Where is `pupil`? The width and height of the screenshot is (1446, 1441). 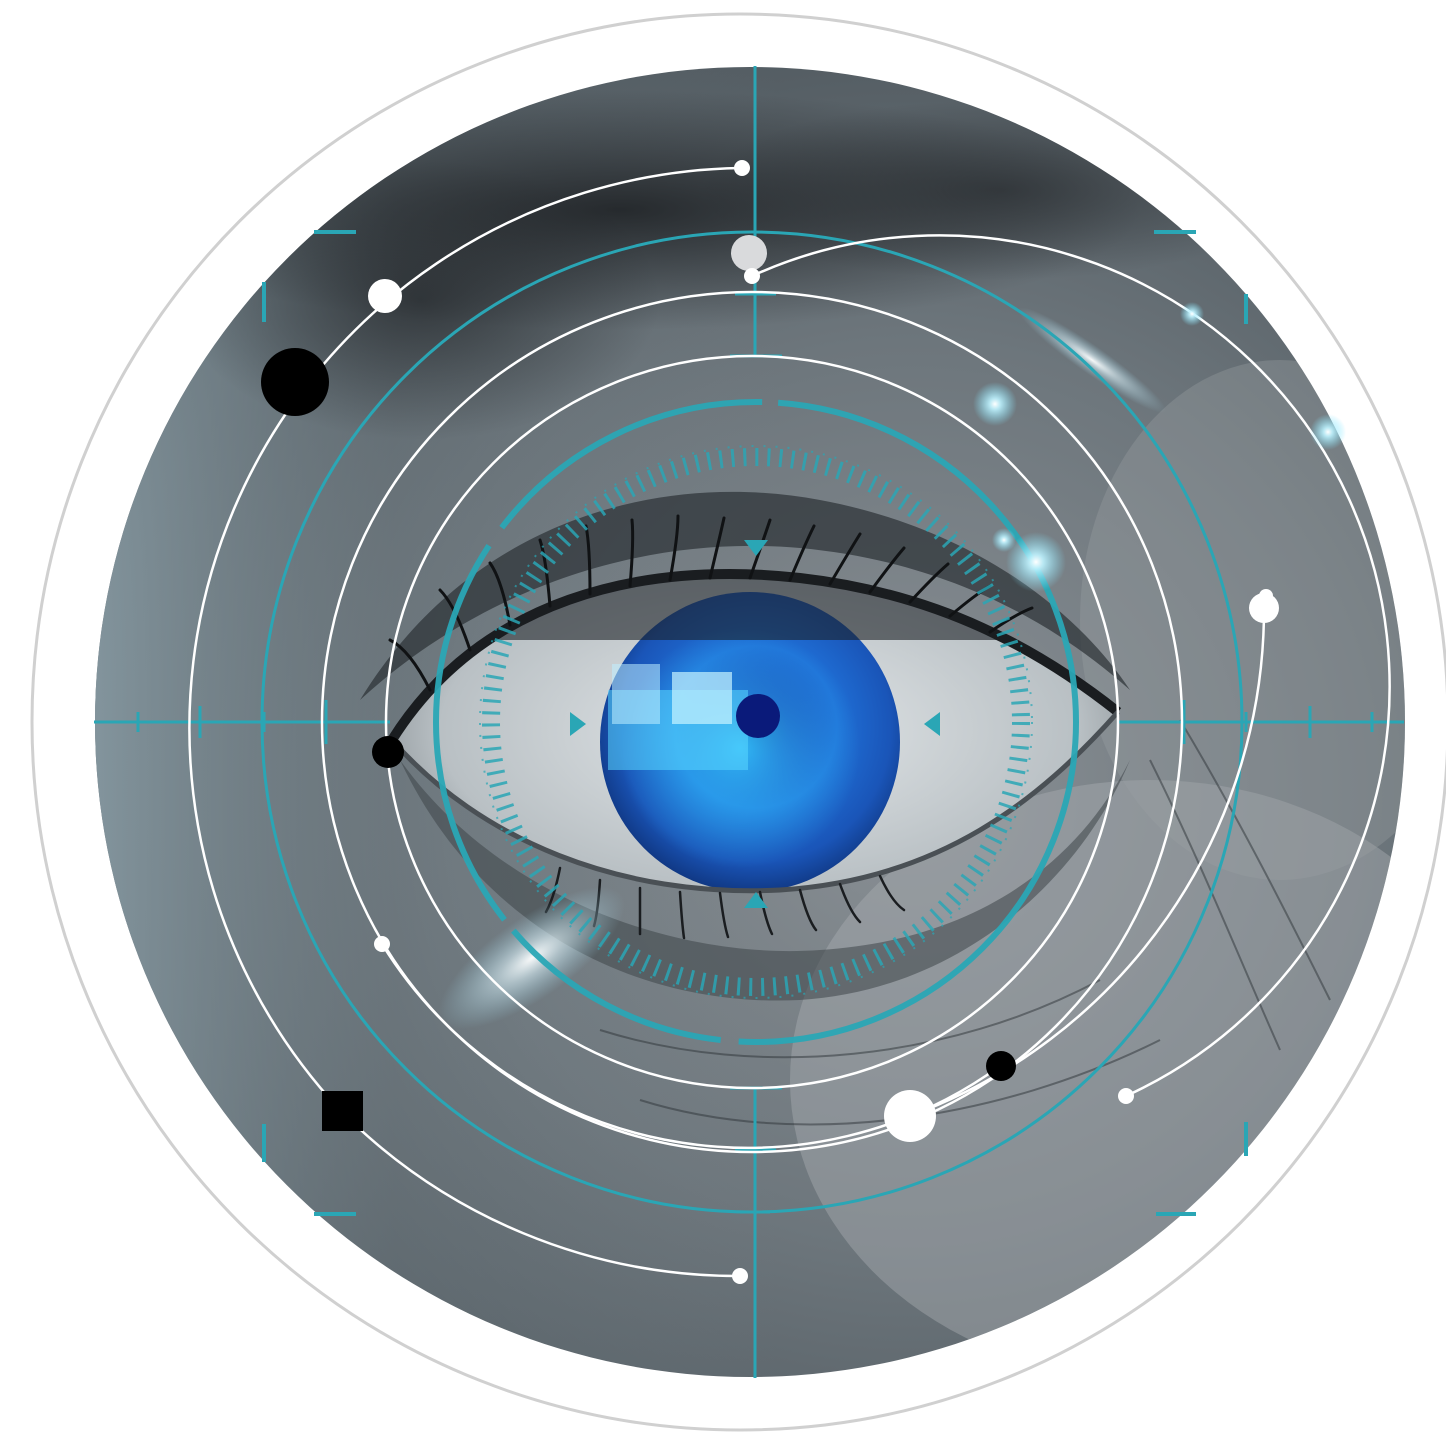
pupil is located at coordinates (758, 716).